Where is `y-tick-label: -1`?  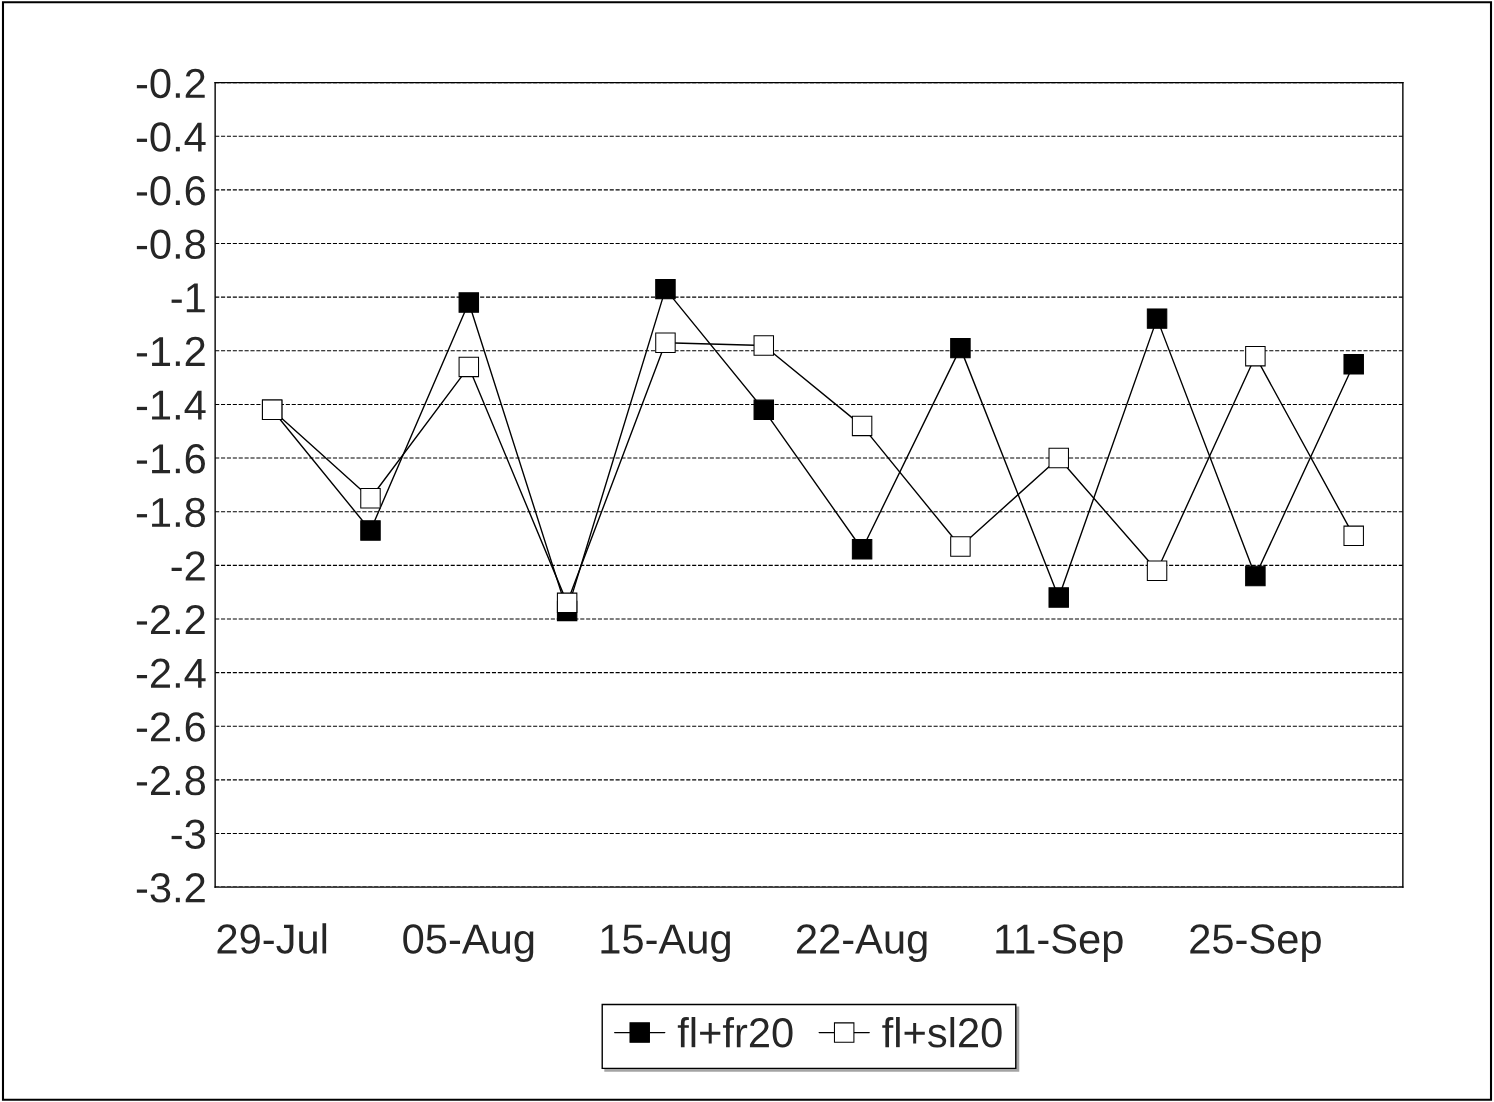
y-tick-label: -1 is located at coordinates (188, 298).